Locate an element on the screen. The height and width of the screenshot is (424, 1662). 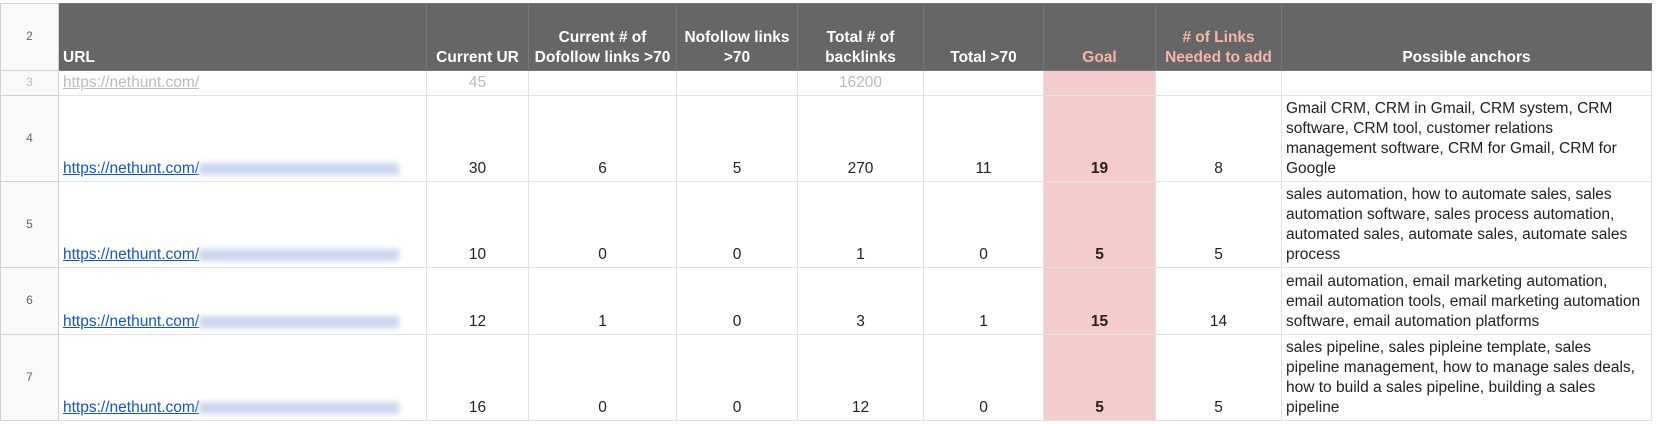
cell: 19 is located at coordinates (1099, 138).